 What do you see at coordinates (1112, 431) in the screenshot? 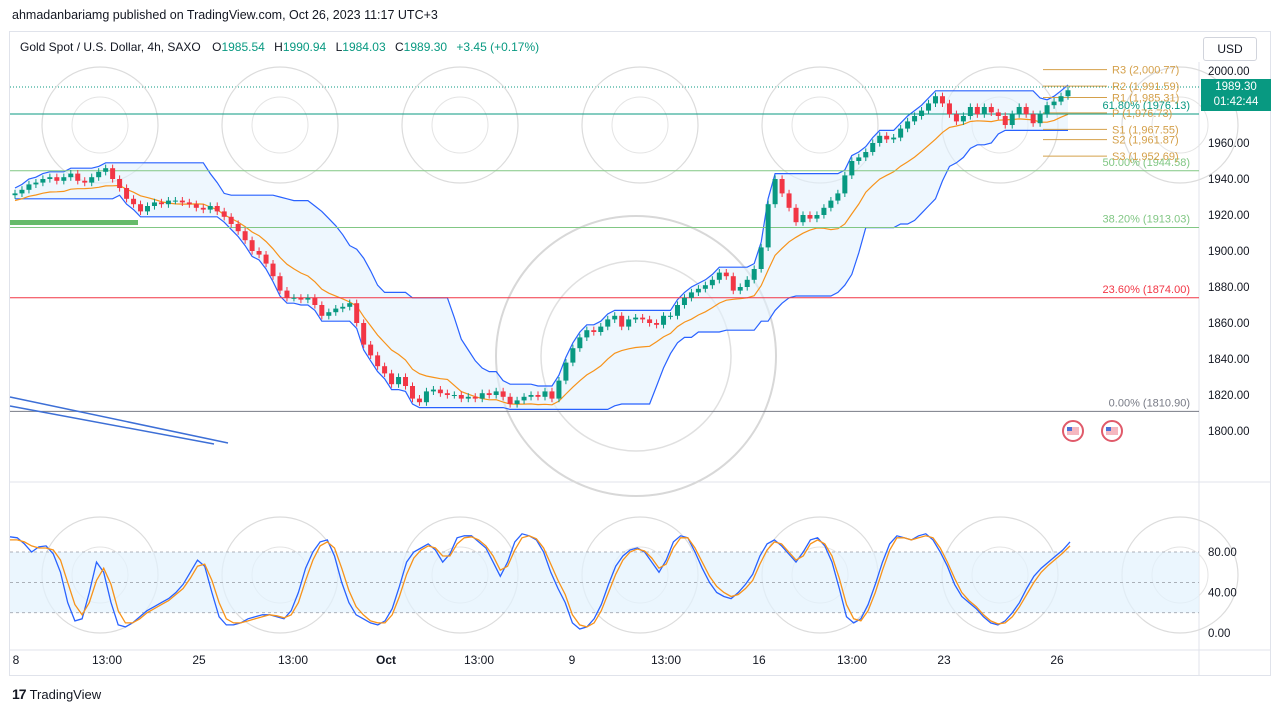
I see `flag-stripes` at bounding box center [1112, 431].